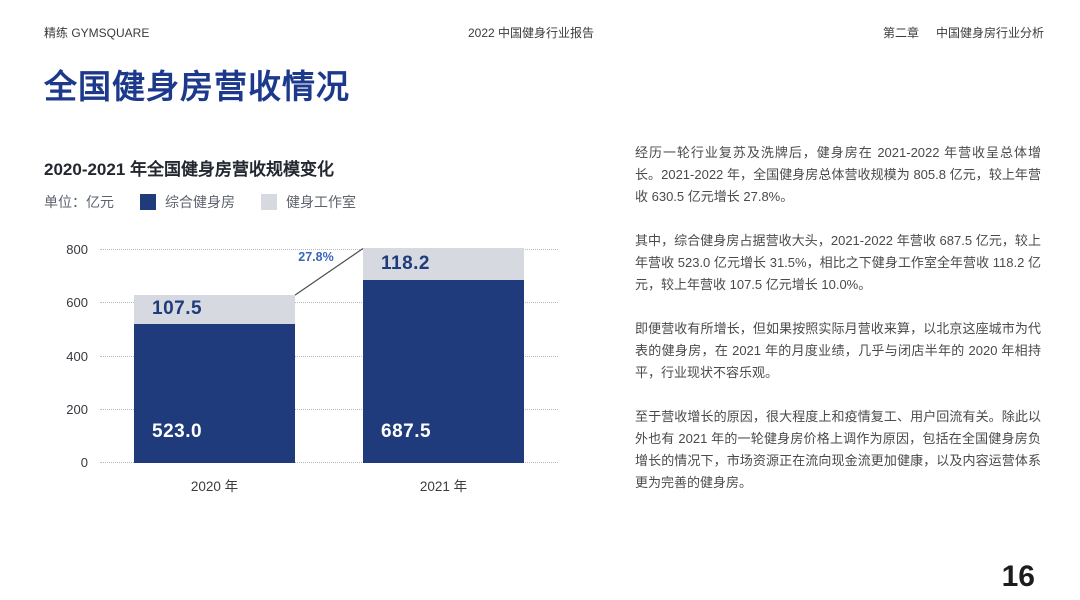 The image size is (1080, 600). I want to click on bar-segment-main: 523.0, so click(214, 393).